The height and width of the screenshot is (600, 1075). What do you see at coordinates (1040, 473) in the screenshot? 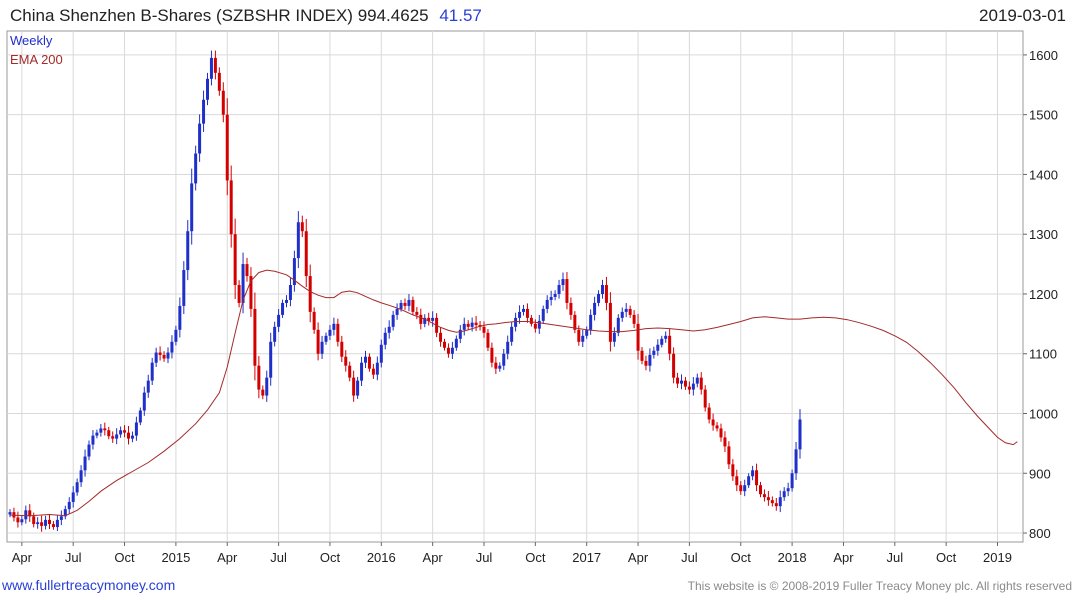
I see `y-tick-label: 900` at bounding box center [1040, 473].